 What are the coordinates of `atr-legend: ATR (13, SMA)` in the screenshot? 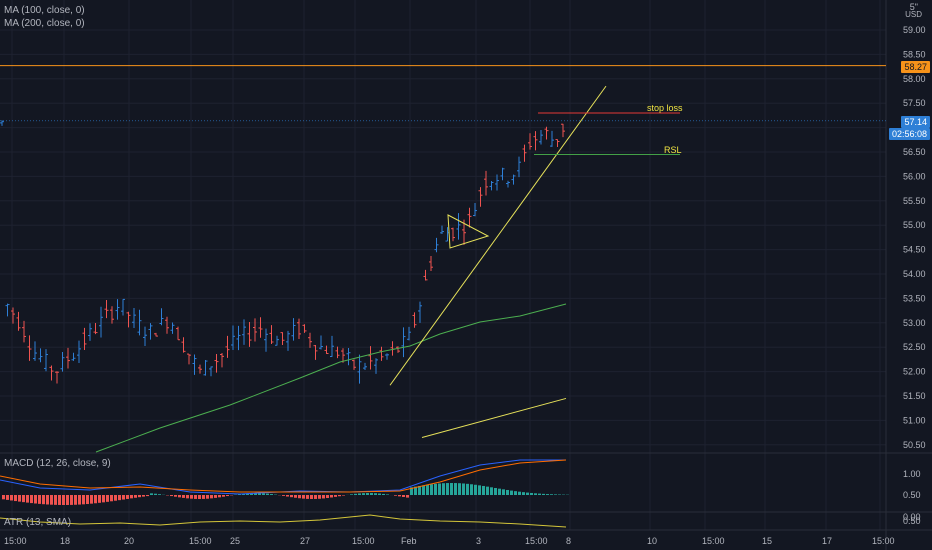 It's located at (38, 522).